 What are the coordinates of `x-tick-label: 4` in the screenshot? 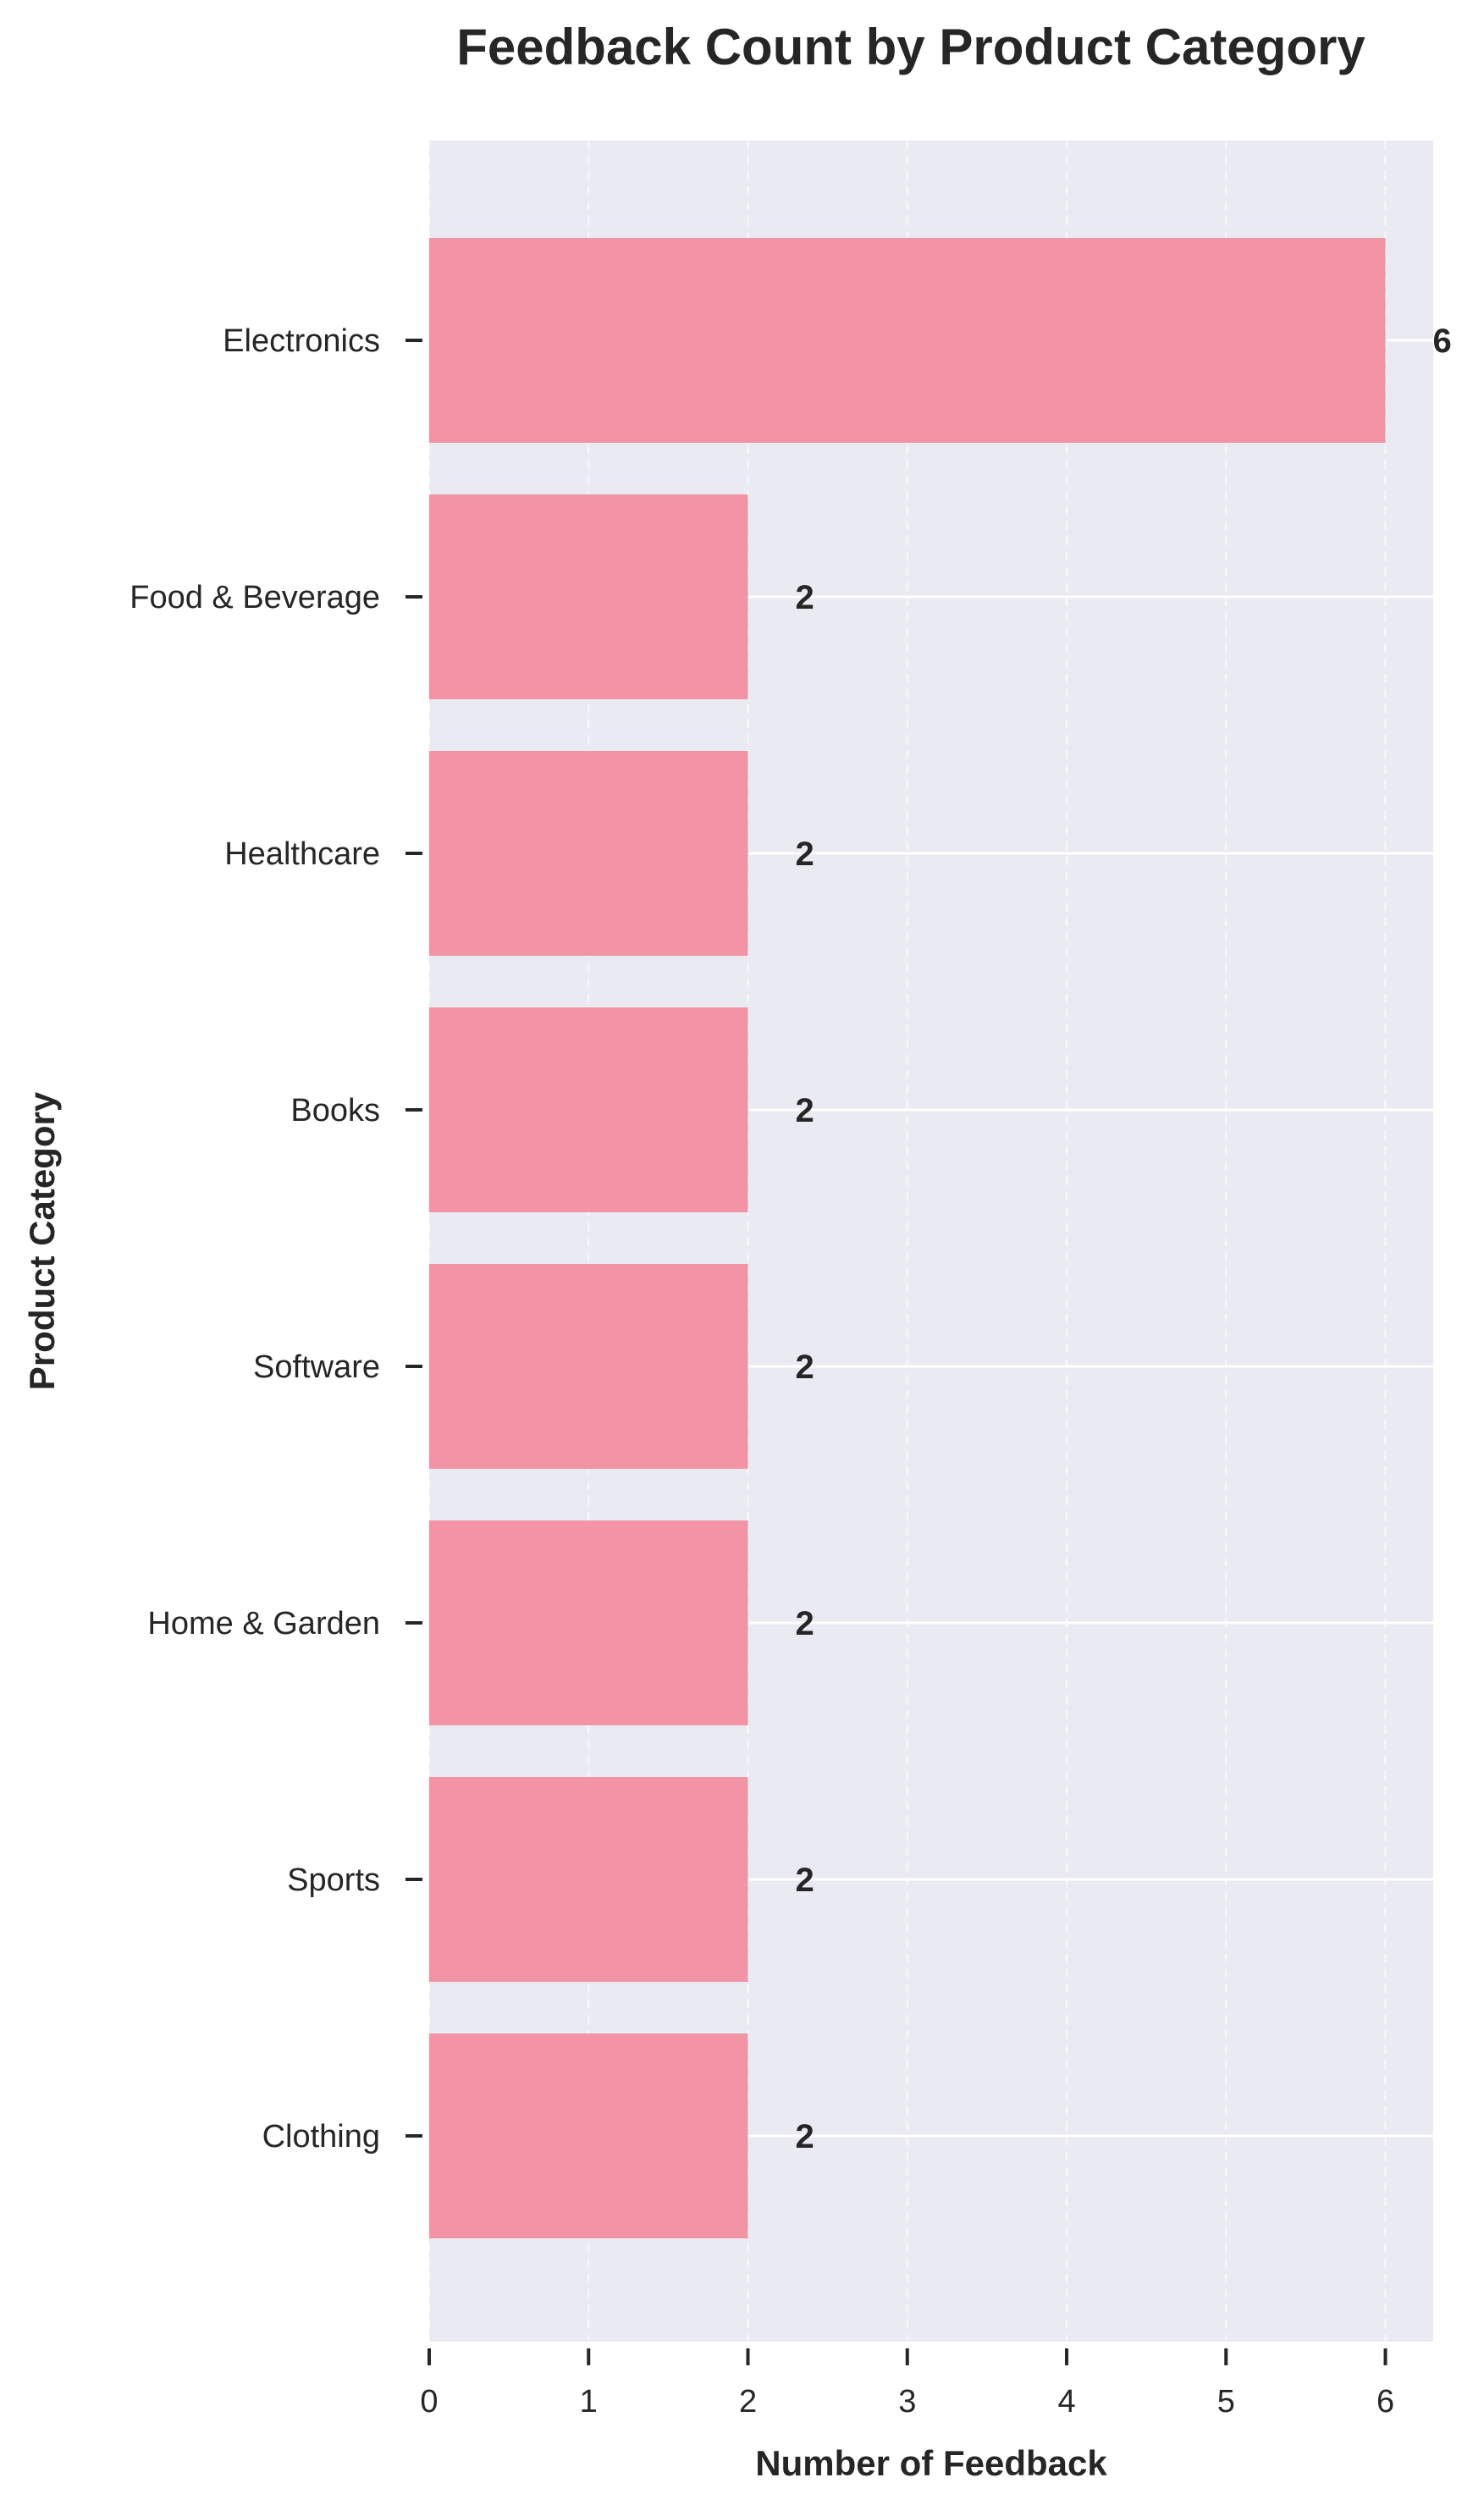 It's located at (1066, 2401).